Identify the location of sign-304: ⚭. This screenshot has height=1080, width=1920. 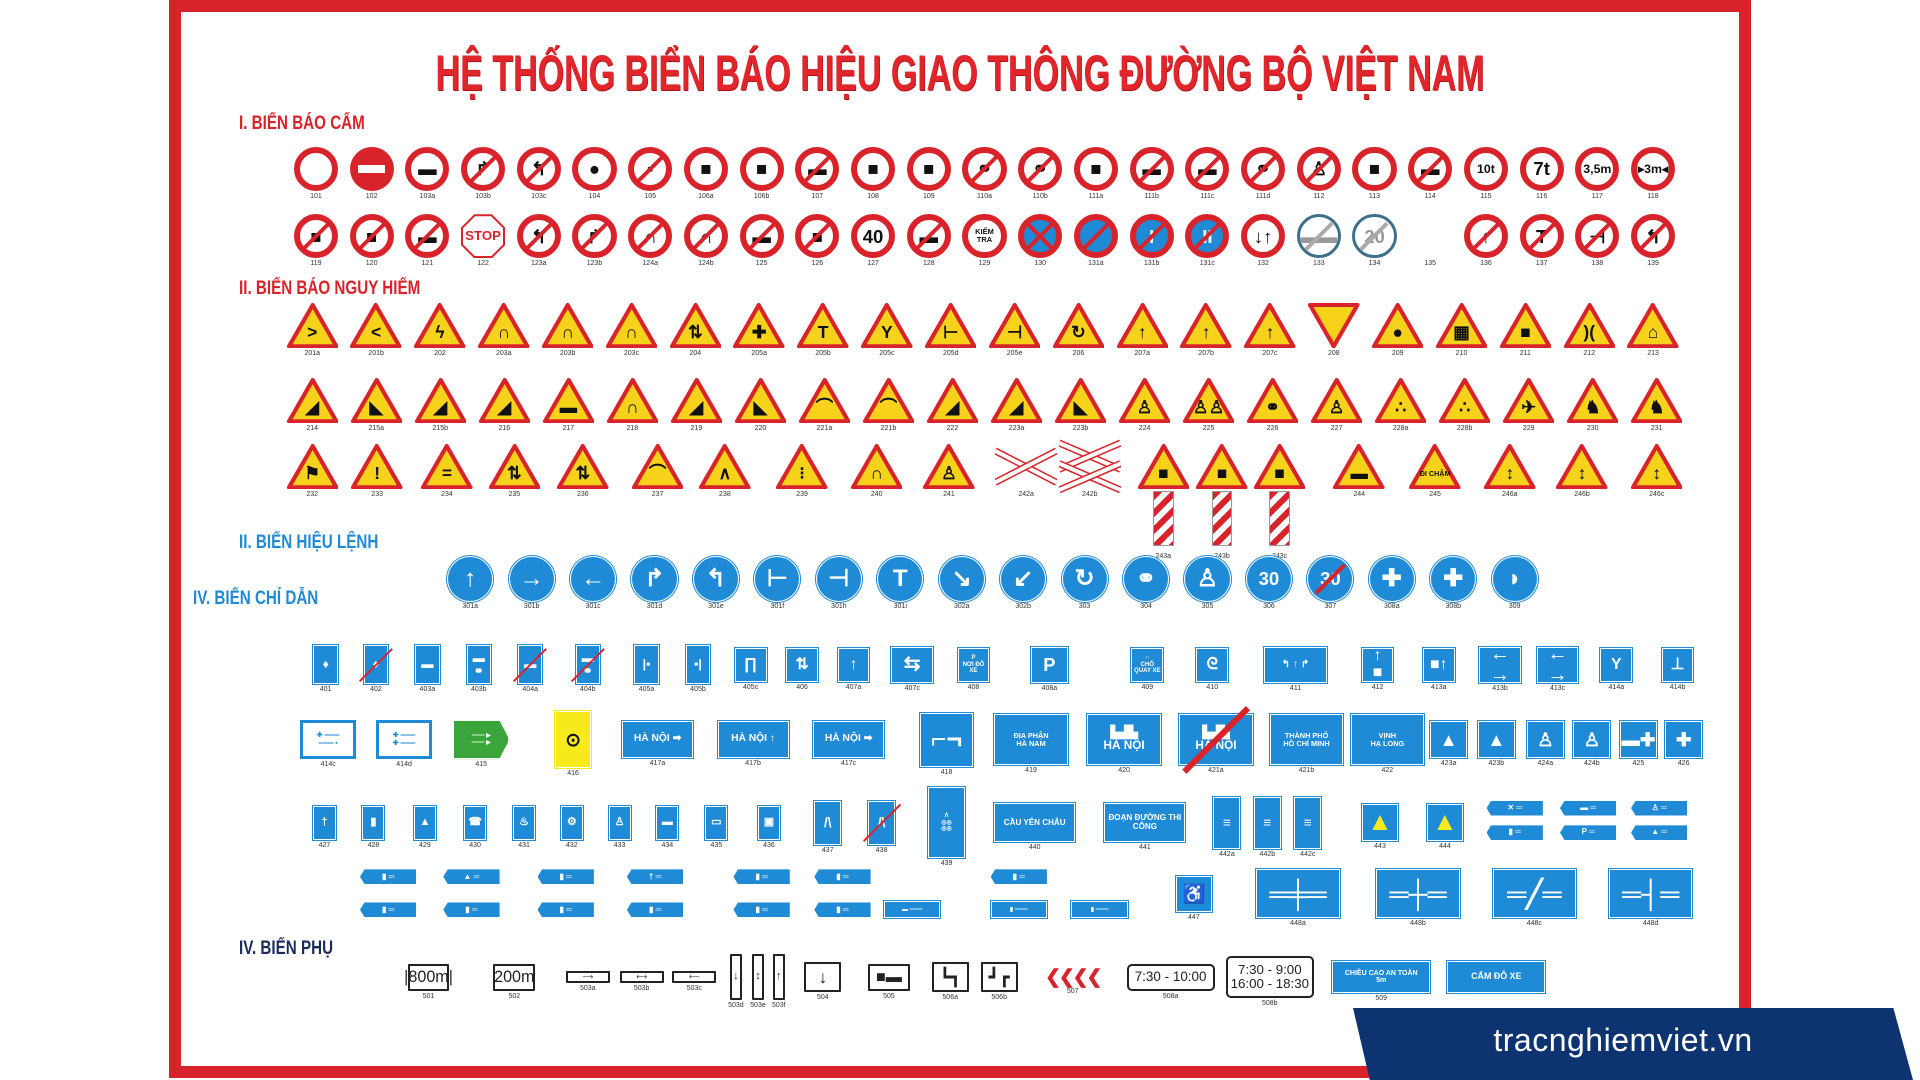
(1146, 579).